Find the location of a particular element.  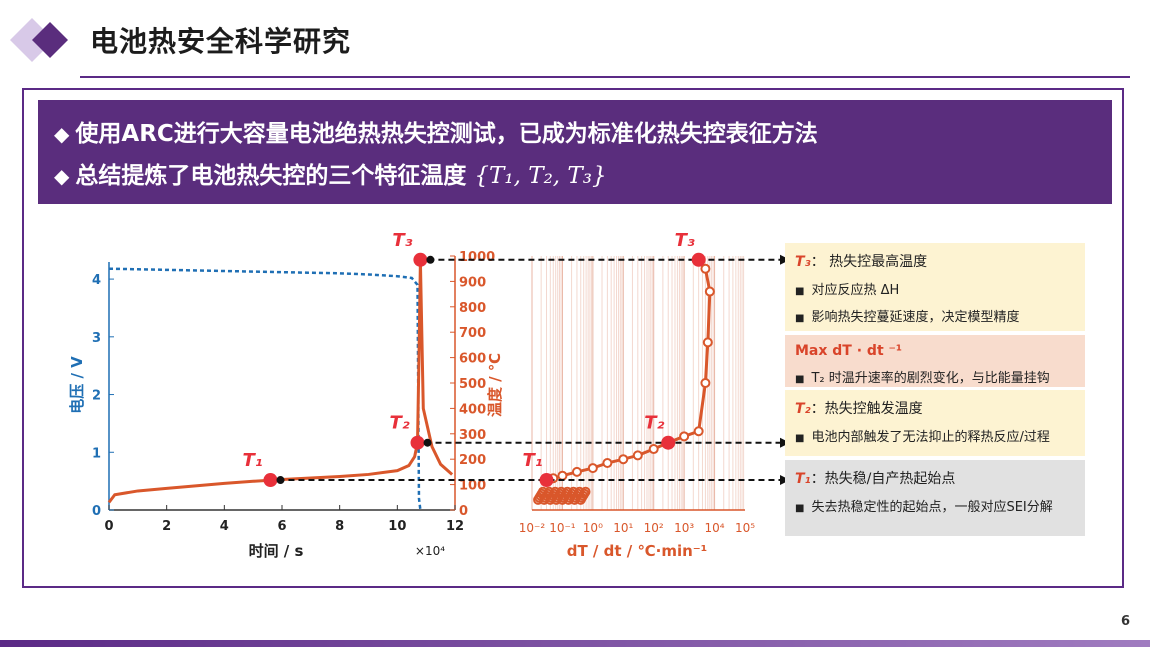

y-right-tick-label: 300 is located at coordinates (472, 435).